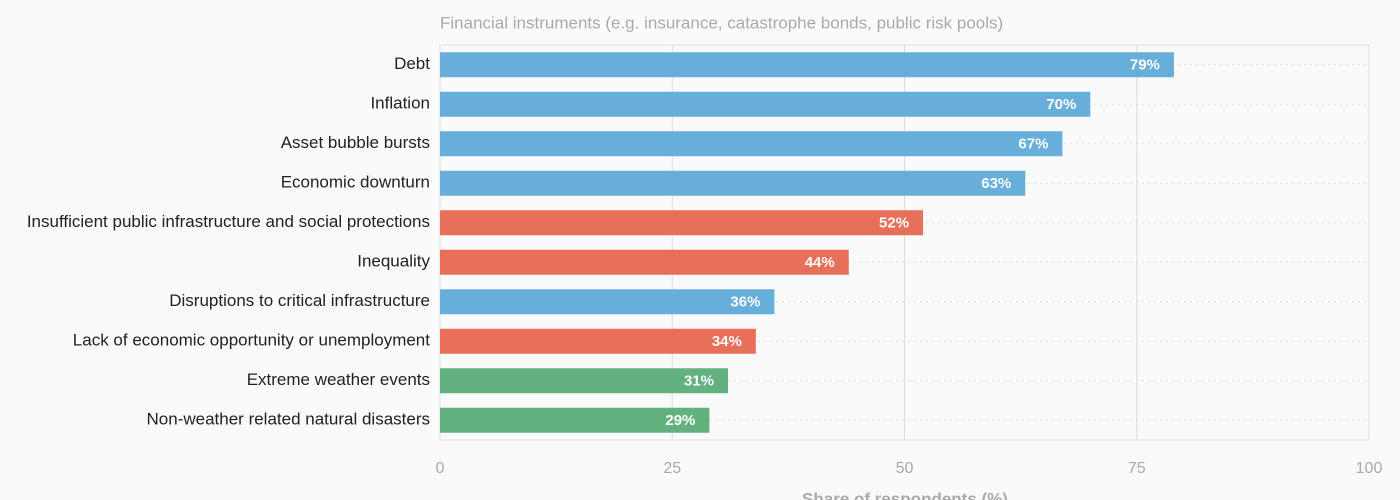 The width and height of the screenshot is (1400, 500). I want to click on value-label: 63%, so click(996, 183).